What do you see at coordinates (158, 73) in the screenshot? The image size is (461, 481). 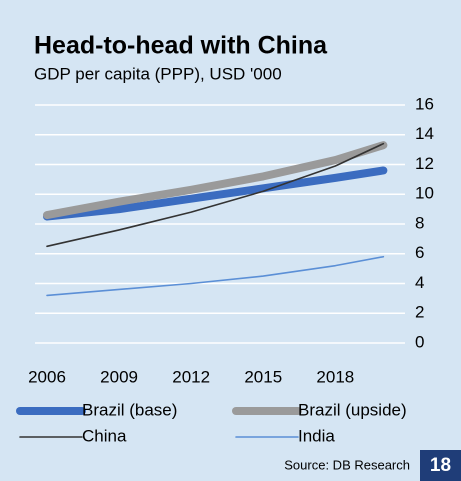 I see `chart-subtitle: GDP per capita (PPP), USD '000` at bounding box center [158, 73].